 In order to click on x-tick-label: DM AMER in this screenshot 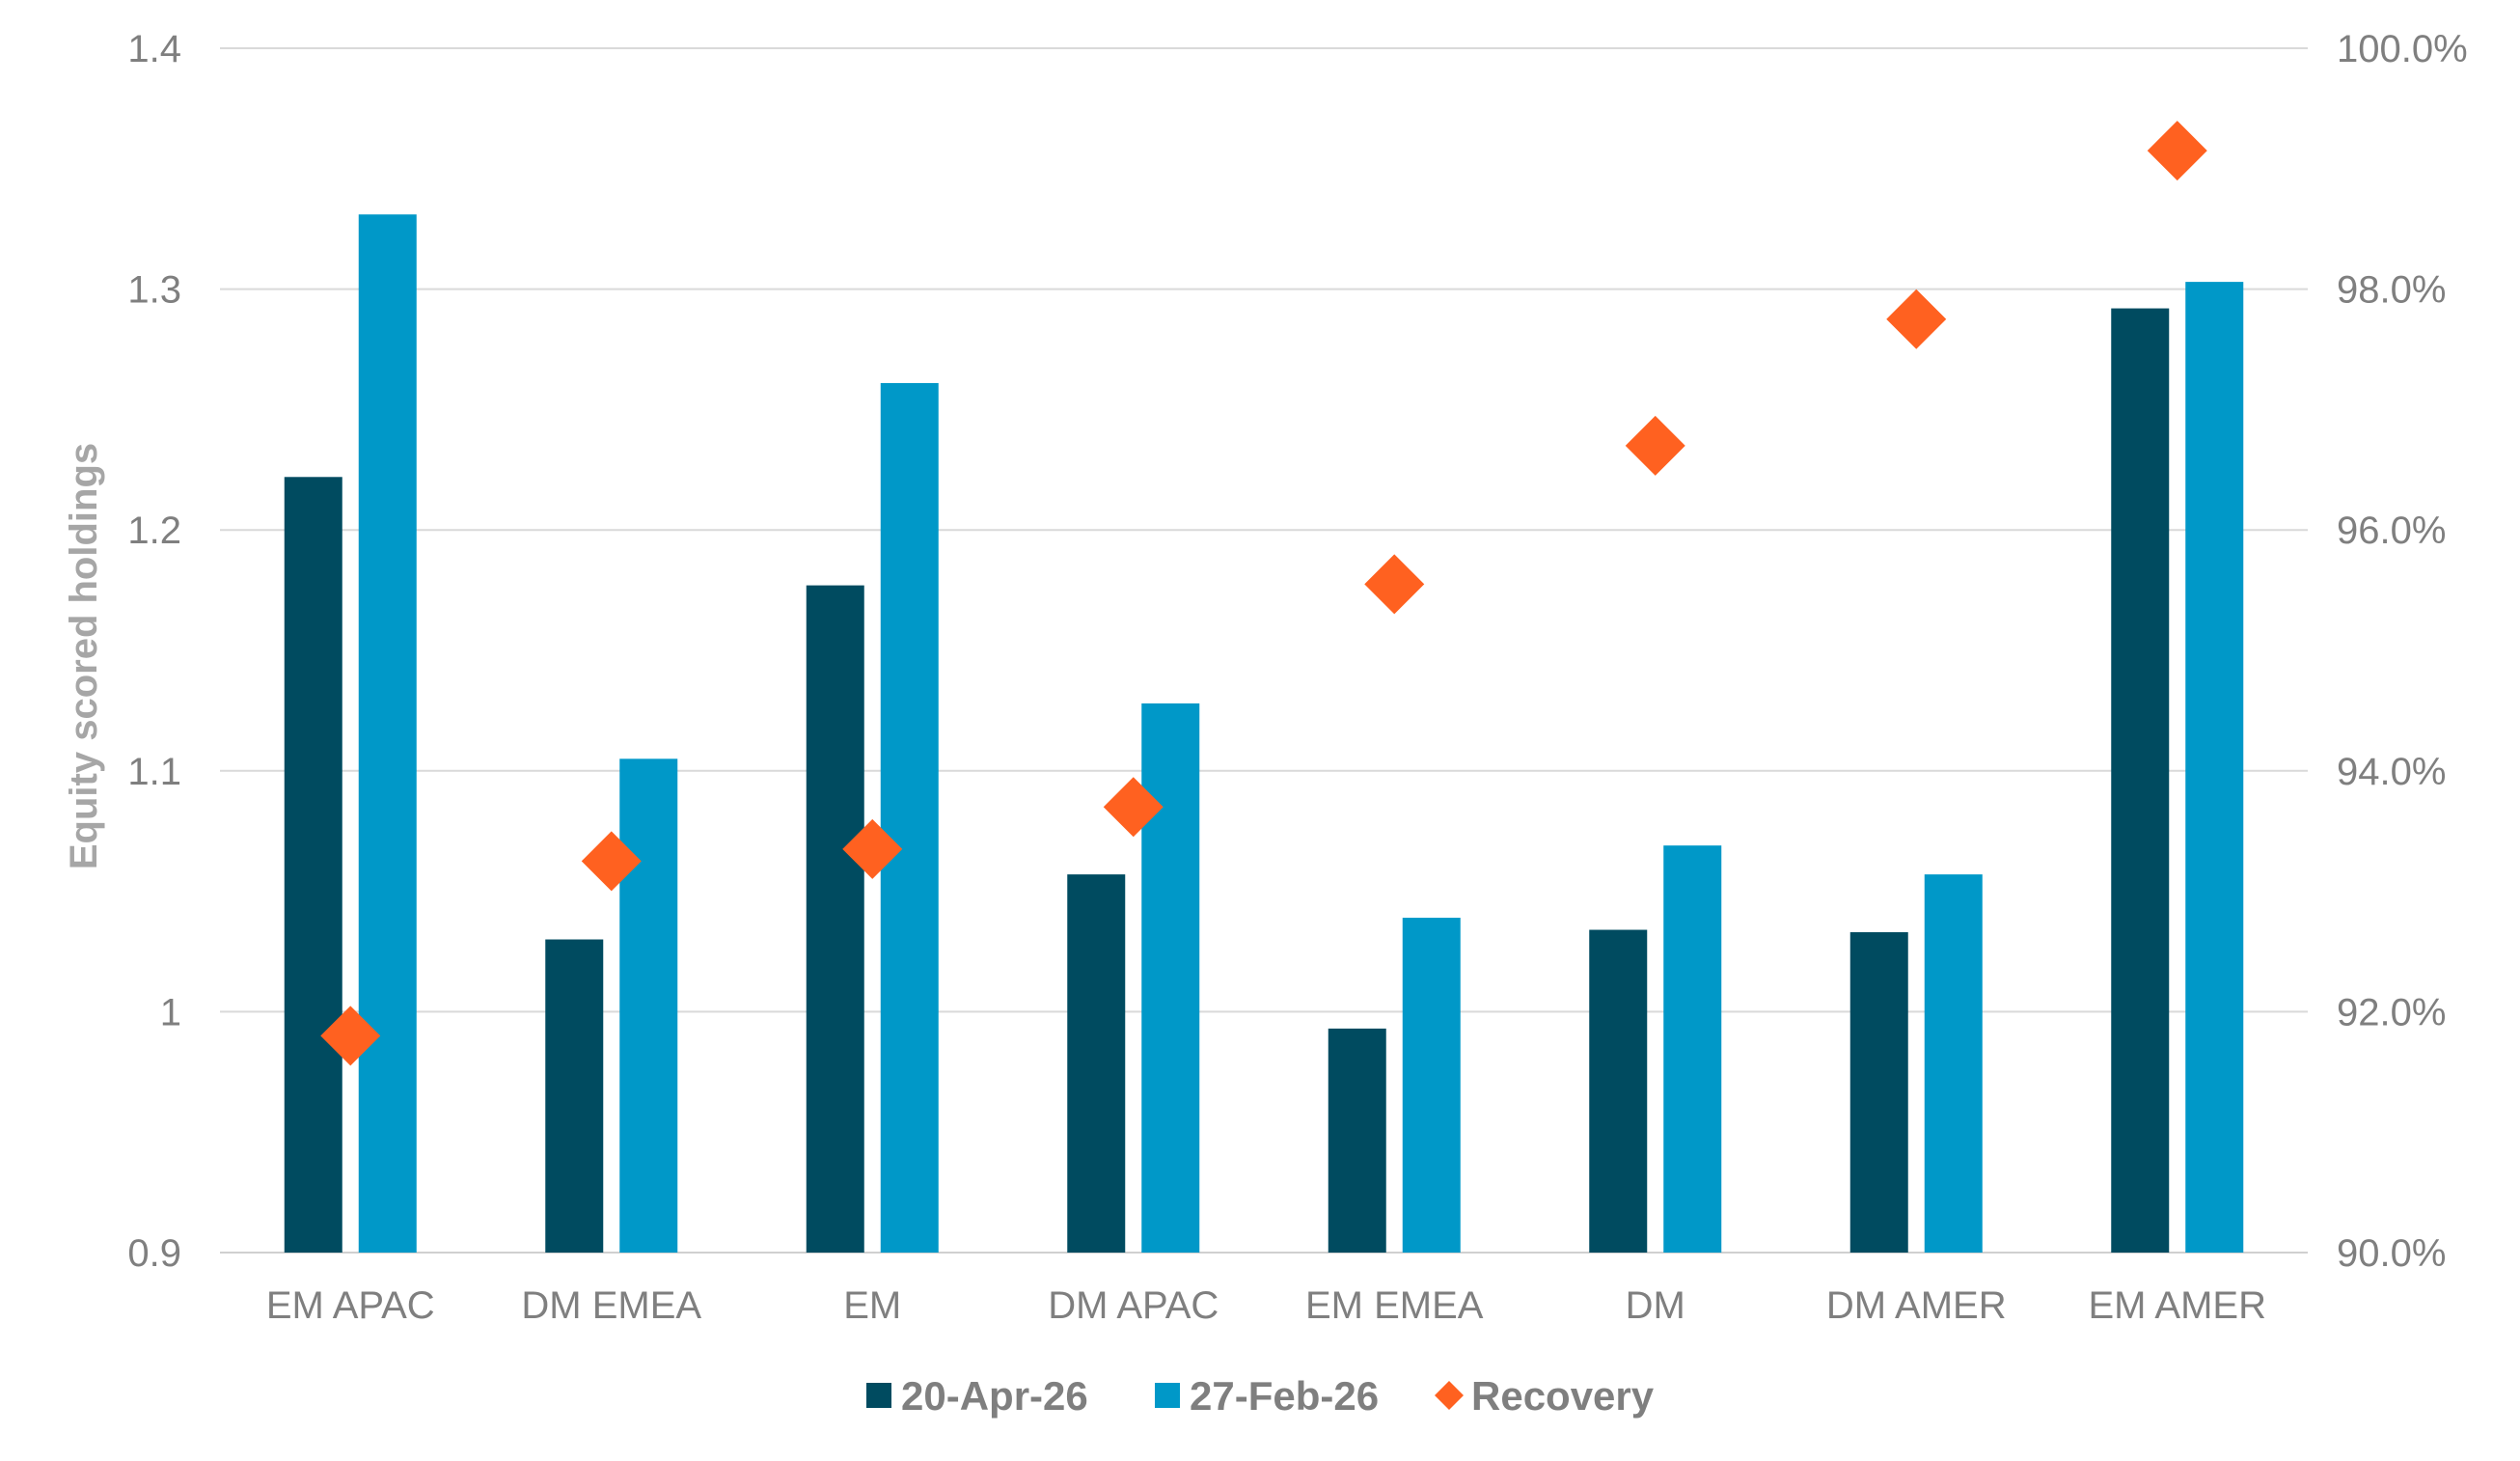, I will do `click(1917, 1305)`.